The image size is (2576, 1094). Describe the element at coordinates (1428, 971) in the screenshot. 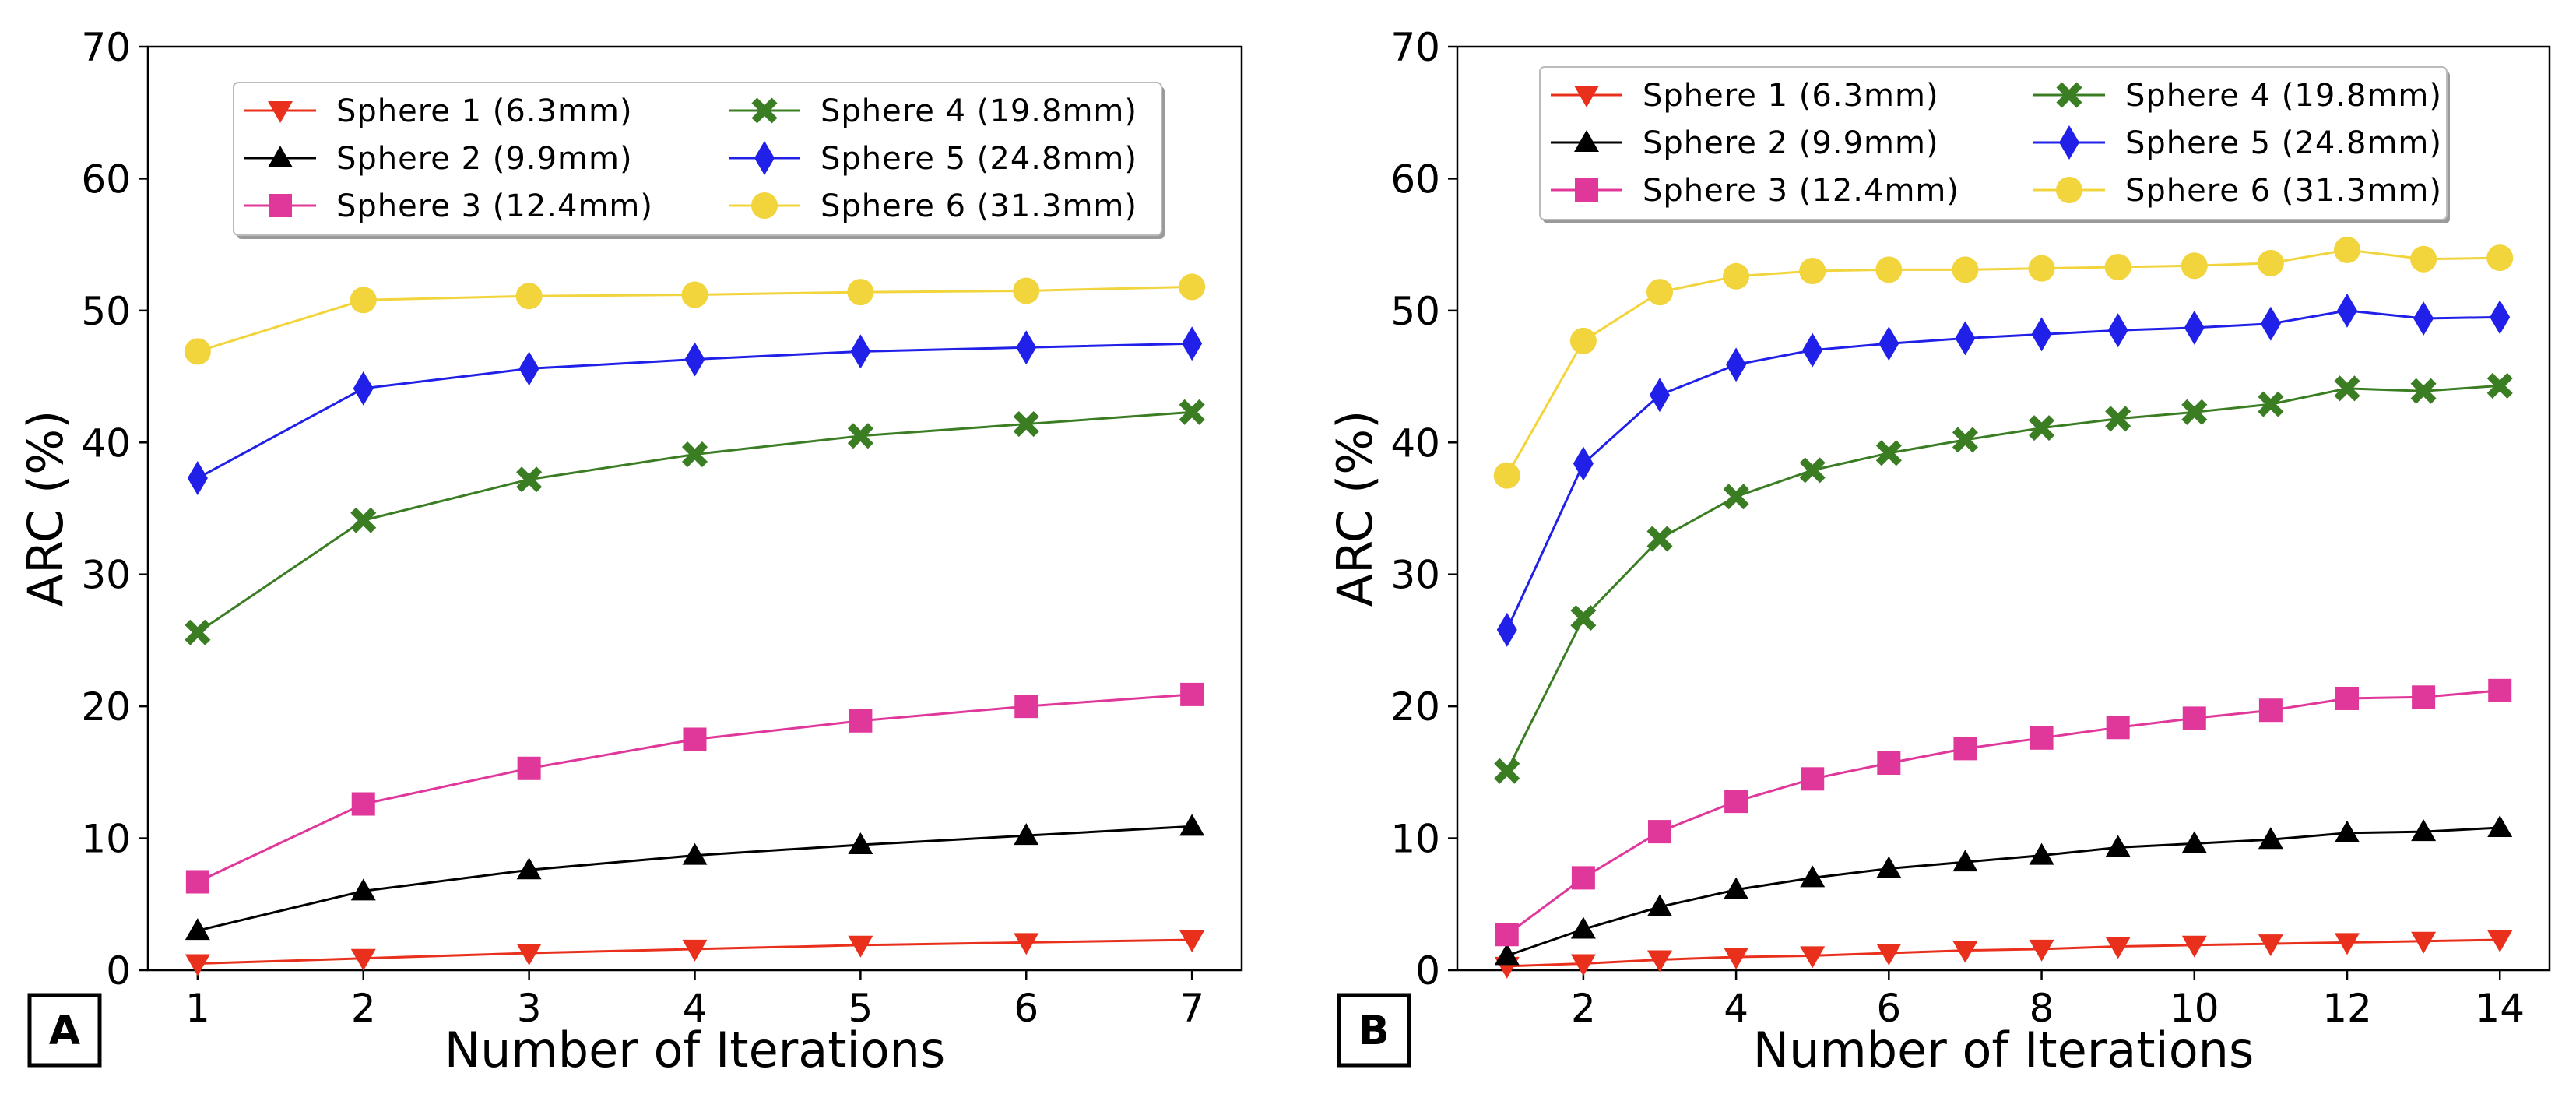

I see `y-tick-label: 0` at that location.